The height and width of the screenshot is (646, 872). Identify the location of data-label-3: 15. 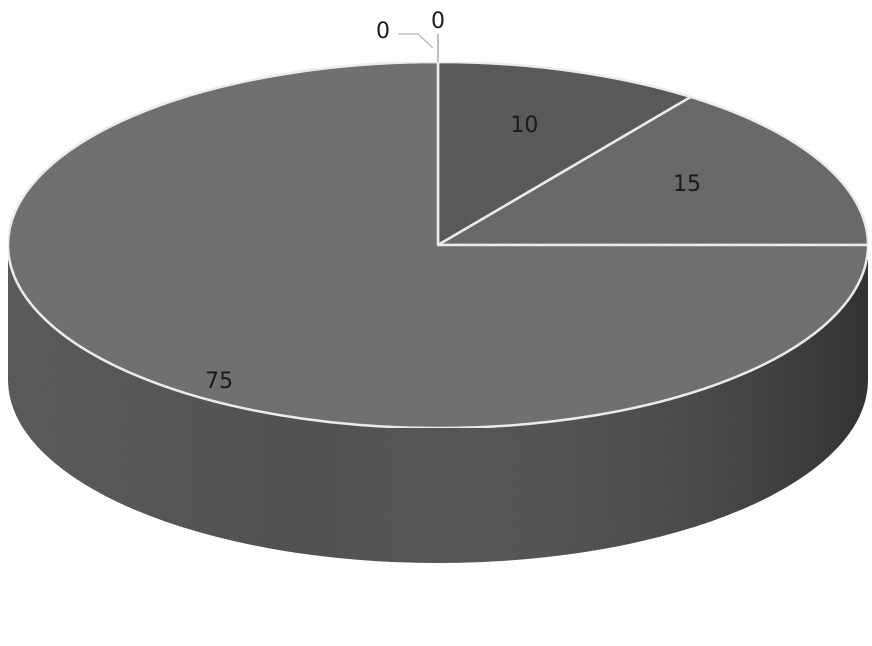
(687, 184).